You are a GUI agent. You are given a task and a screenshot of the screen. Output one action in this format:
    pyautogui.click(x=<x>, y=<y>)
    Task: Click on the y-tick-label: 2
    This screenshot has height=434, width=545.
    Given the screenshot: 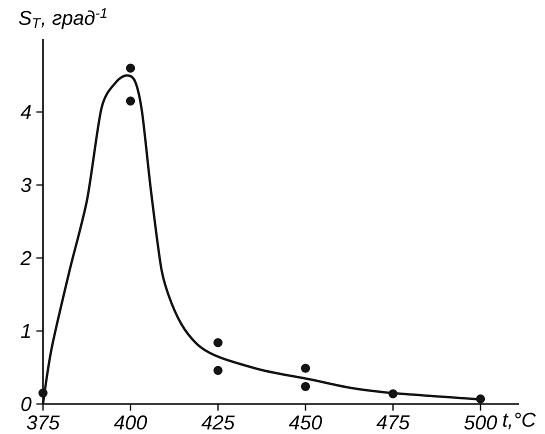 What is the action you would take?
    pyautogui.click(x=26, y=258)
    